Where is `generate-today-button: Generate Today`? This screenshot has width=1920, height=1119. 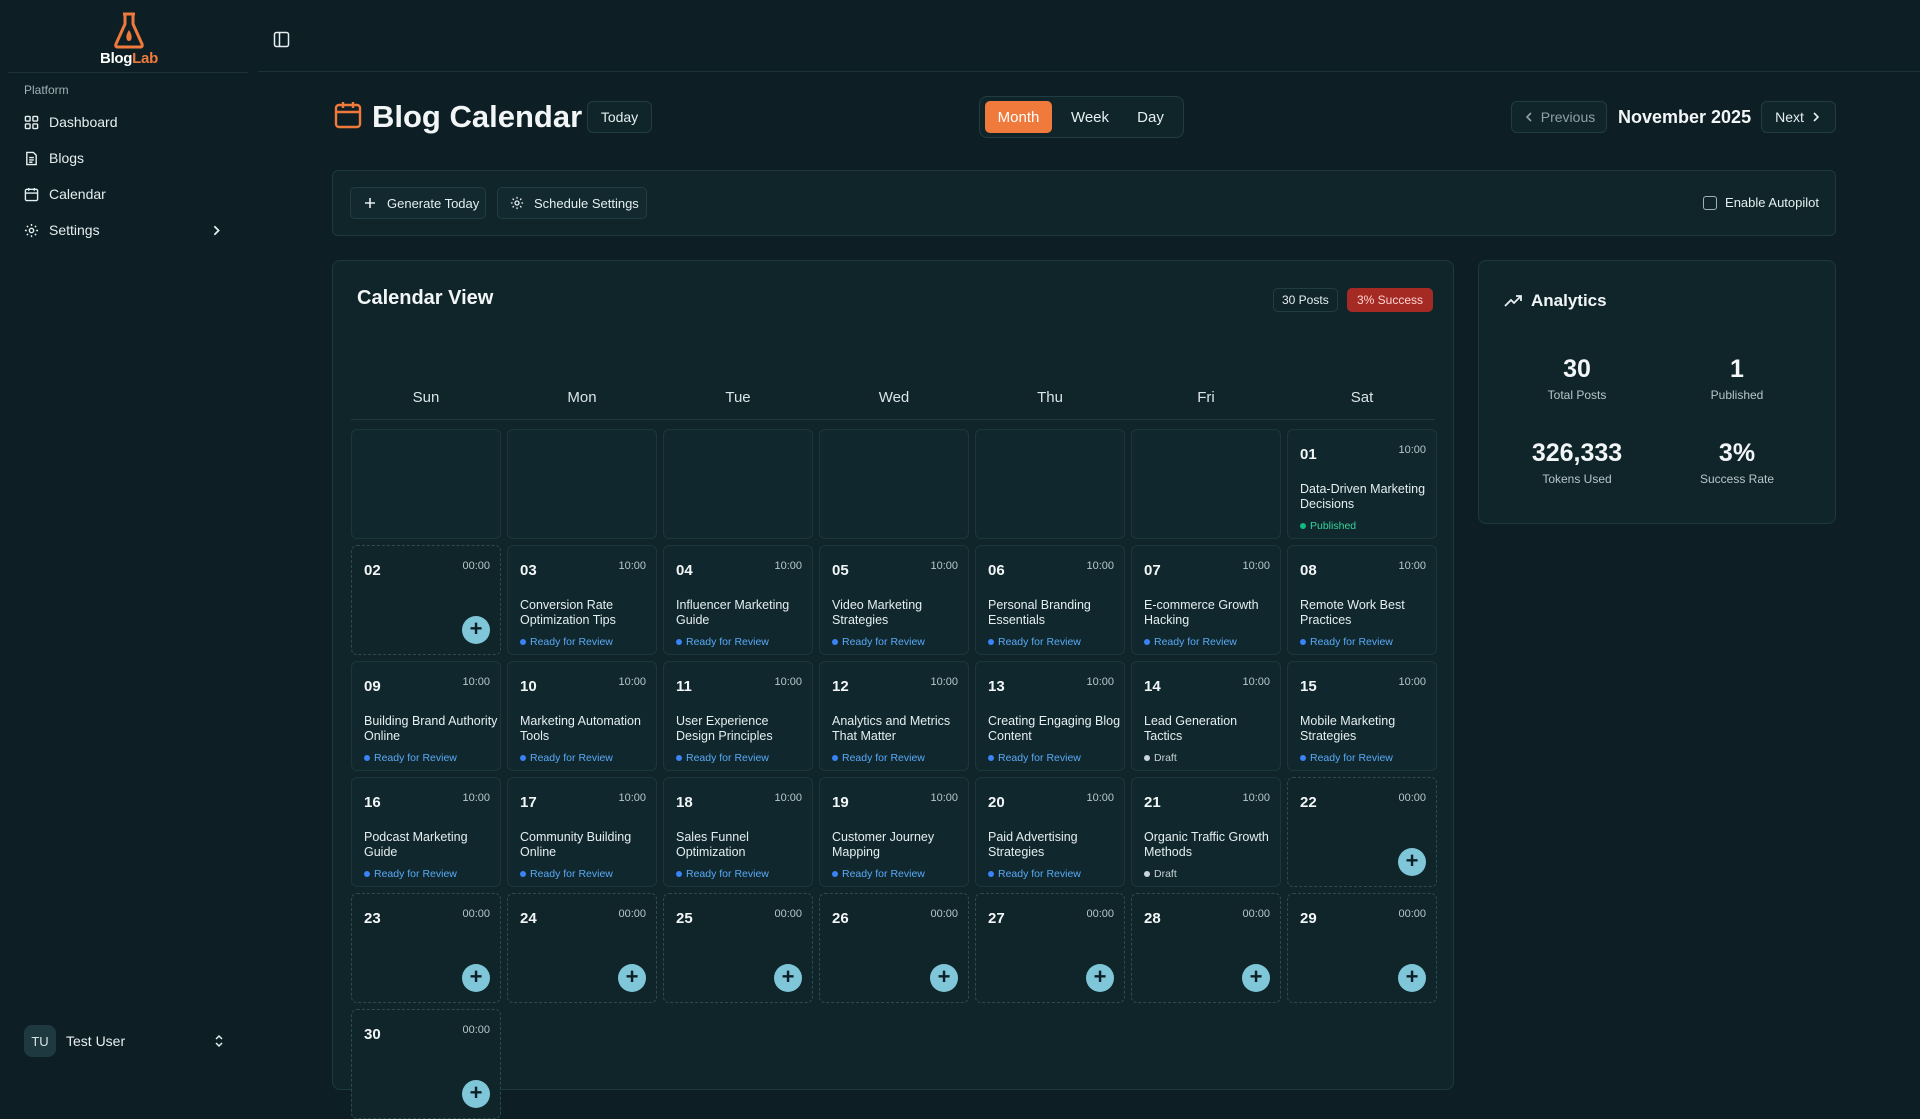
generate-today-button: Generate Today is located at coordinates (418, 203).